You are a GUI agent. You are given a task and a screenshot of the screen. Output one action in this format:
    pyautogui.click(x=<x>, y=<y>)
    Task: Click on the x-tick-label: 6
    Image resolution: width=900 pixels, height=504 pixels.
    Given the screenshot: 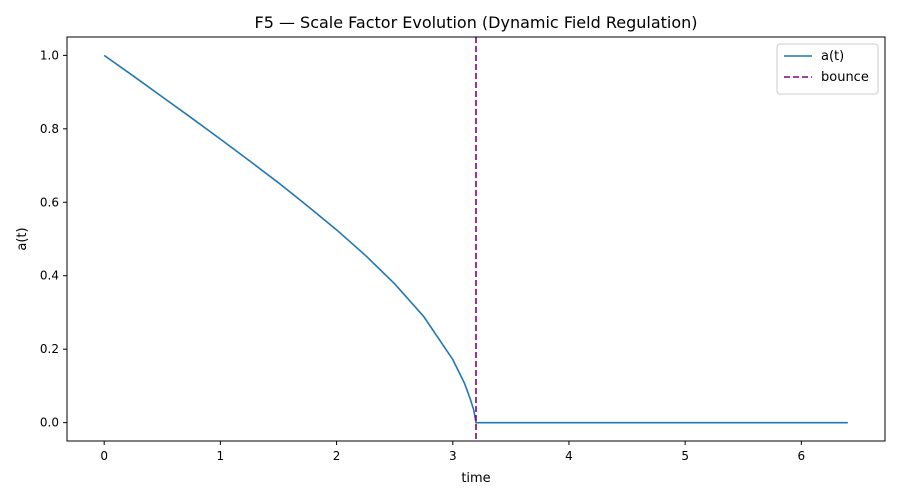 What is the action you would take?
    pyautogui.click(x=802, y=456)
    